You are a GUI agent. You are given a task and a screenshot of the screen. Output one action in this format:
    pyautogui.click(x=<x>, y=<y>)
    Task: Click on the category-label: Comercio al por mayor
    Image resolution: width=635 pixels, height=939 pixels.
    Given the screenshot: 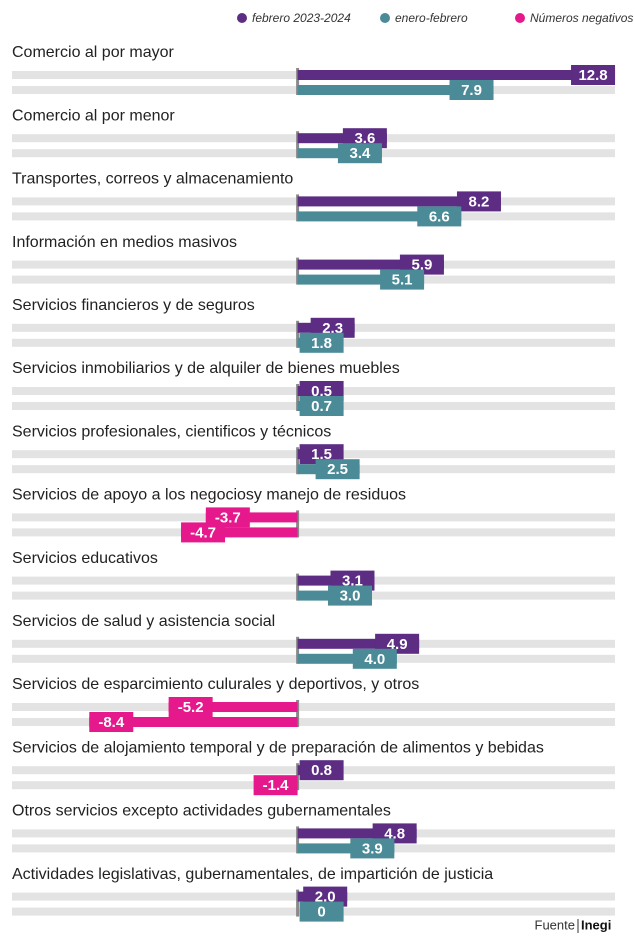 What is the action you would take?
    pyautogui.click(x=93, y=52)
    